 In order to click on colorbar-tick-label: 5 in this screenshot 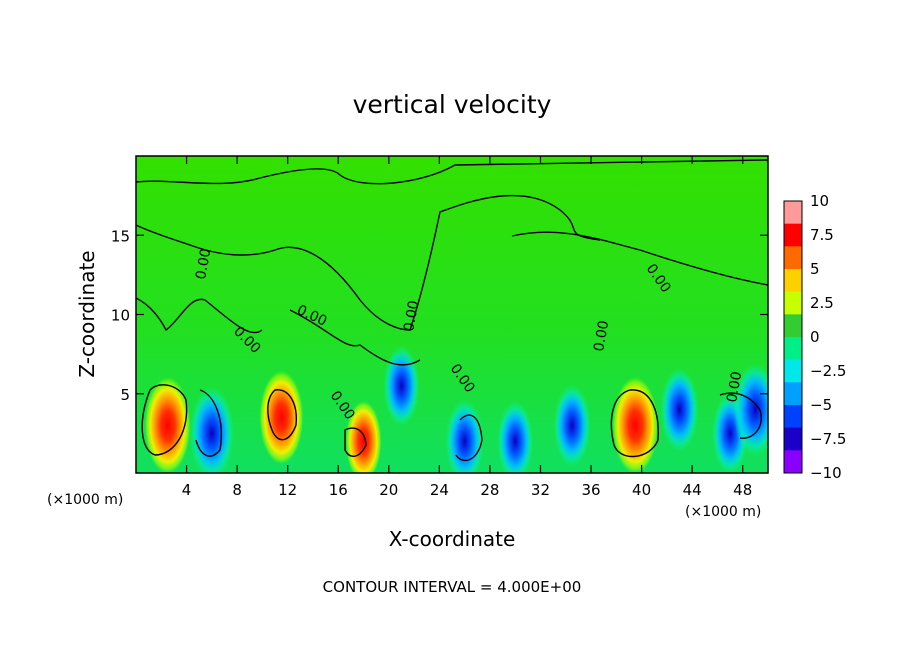, I will do `click(815, 269)`.